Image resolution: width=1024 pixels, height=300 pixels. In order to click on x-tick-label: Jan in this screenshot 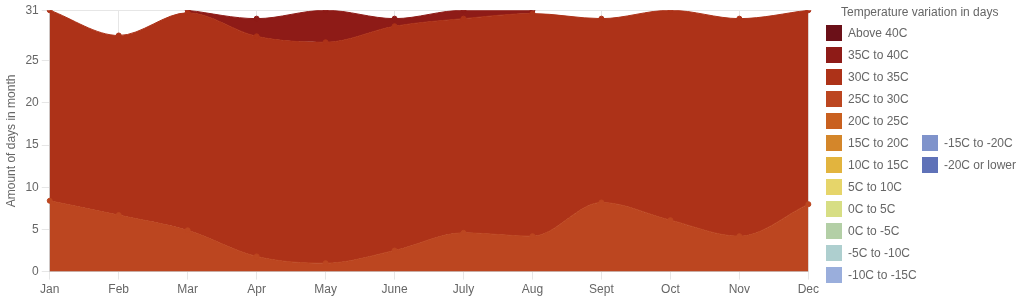, I will do `click(50, 289)`.